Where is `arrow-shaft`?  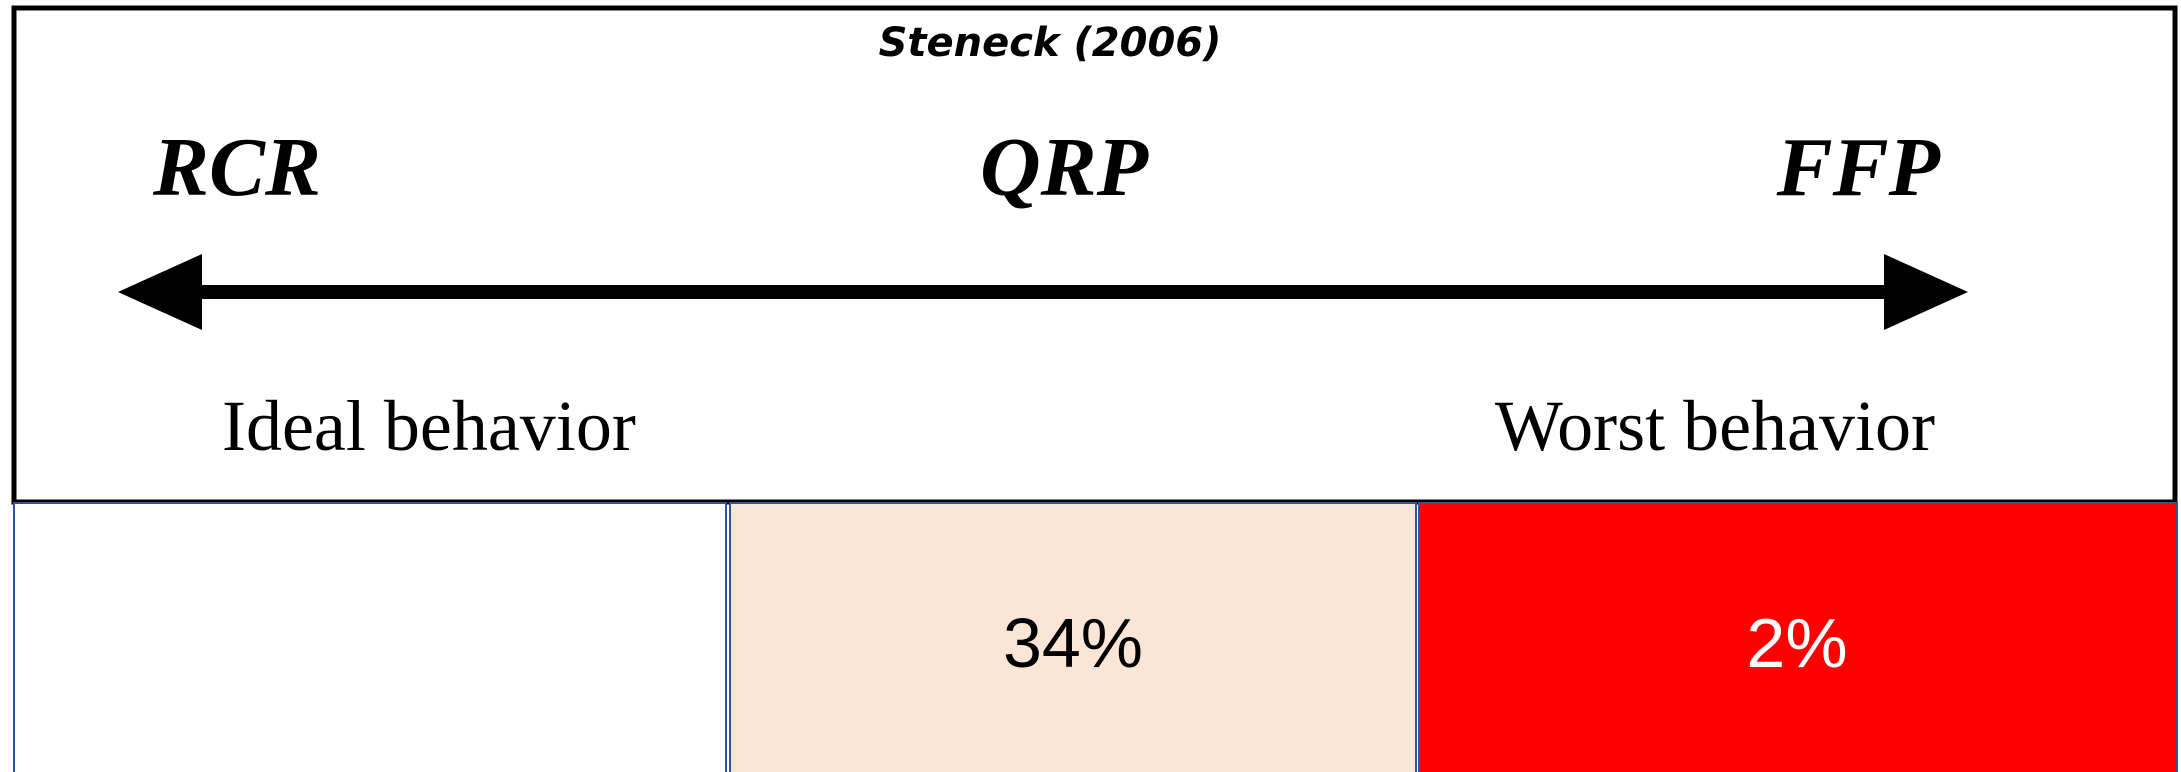 arrow-shaft is located at coordinates (1045, 292).